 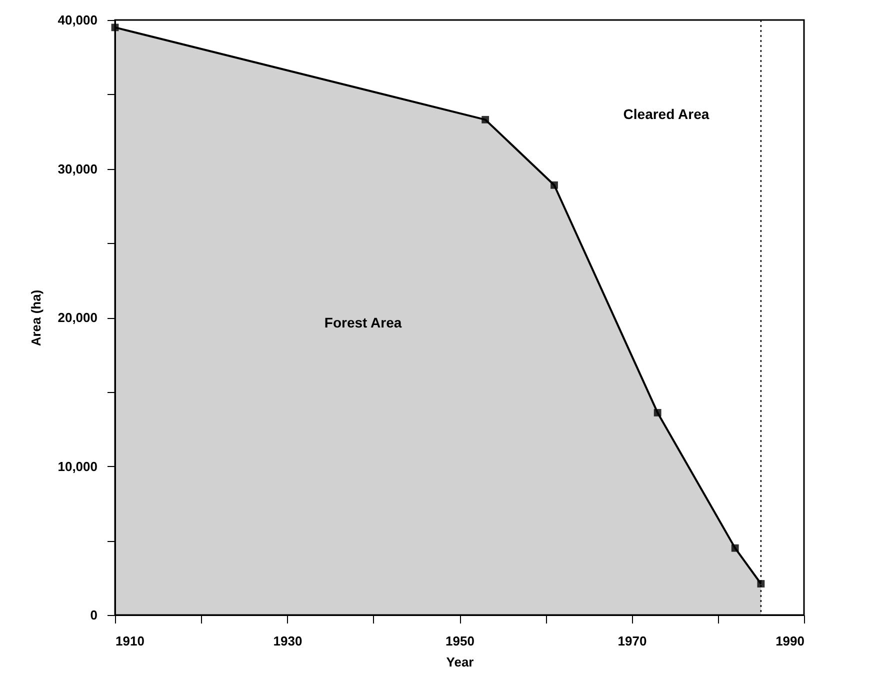 What do you see at coordinates (130, 641) in the screenshot?
I see `x-tick-label: 1910` at bounding box center [130, 641].